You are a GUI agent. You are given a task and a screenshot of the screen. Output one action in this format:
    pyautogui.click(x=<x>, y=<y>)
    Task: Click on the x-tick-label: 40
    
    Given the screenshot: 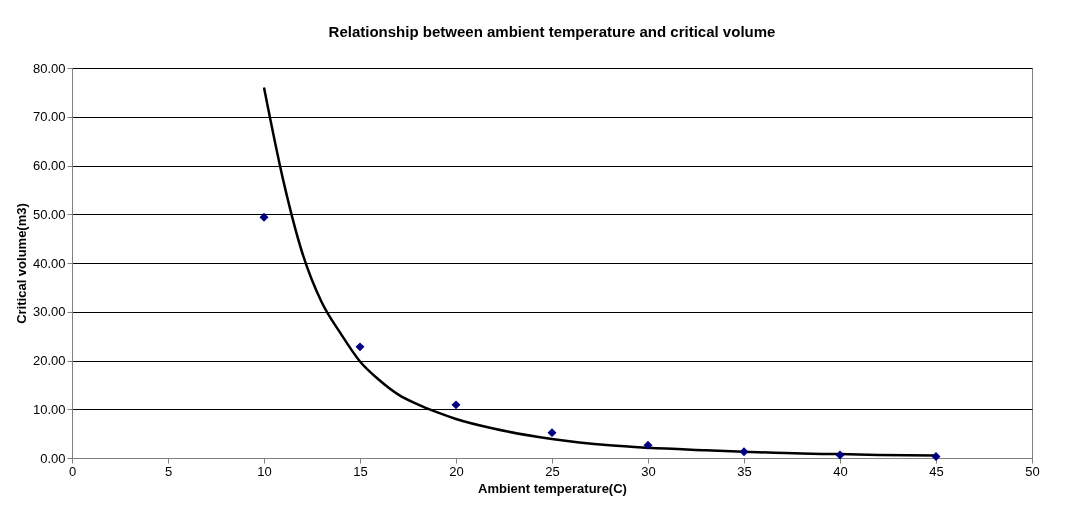 What is the action you would take?
    pyautogui.click(x=840, y=471)
    